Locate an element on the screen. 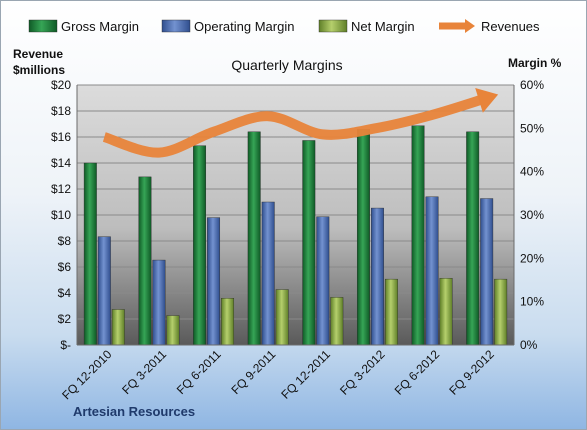  revenue-arrowhead is located at coordinates (487, 100).